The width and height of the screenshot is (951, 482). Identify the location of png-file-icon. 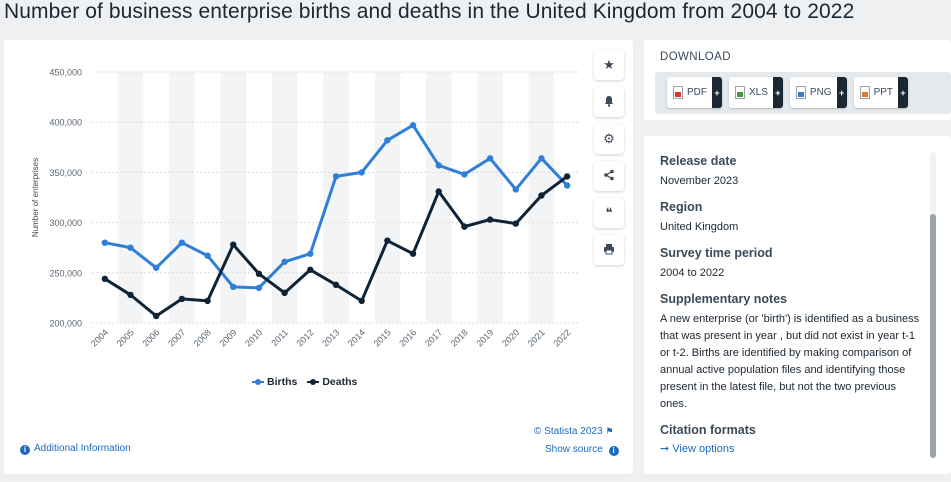
(800, 92).